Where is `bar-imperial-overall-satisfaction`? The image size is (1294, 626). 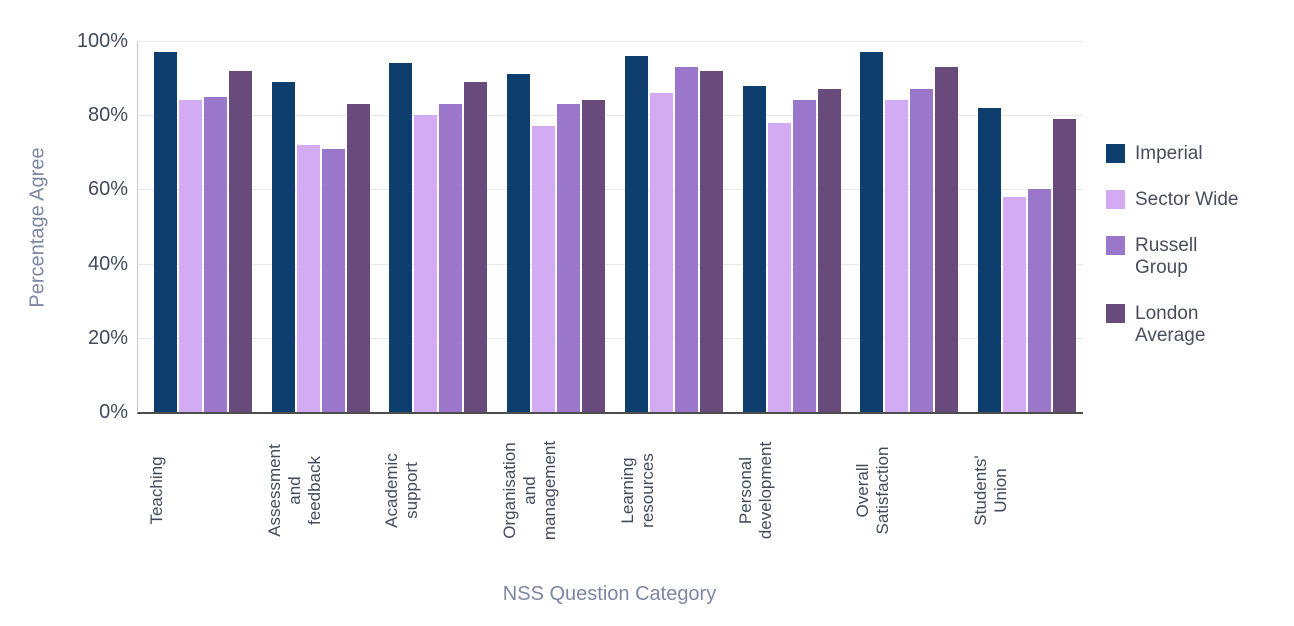
bar-imperial-overall-satisfaction is located at coordinates (872, 232).